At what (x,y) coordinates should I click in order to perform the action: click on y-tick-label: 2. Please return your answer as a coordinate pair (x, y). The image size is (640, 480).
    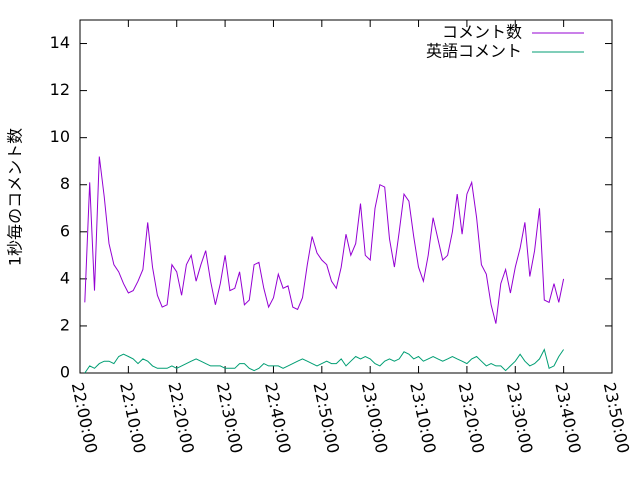
    Looking at the image, I should click on (65, 324).